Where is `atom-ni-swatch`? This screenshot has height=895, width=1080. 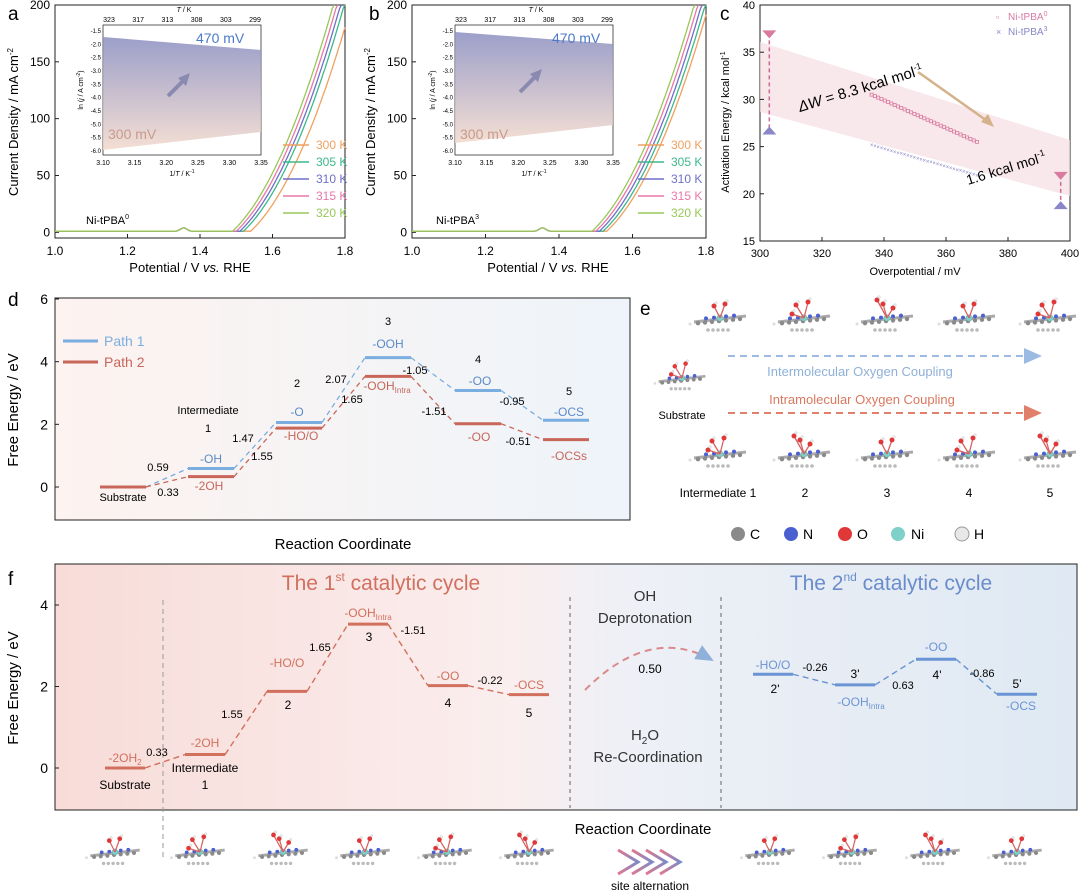 atom-ni-swatch is located at coordinates (898, 534).